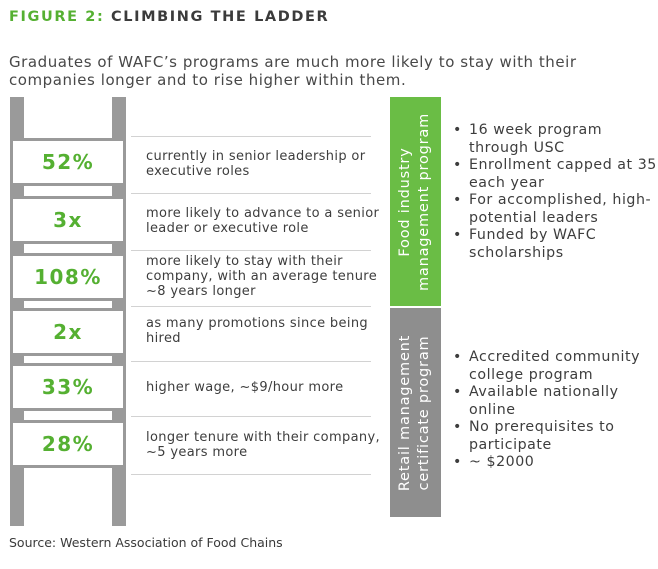  I want to click on ladder-rung: 108%, so click(68, 277).